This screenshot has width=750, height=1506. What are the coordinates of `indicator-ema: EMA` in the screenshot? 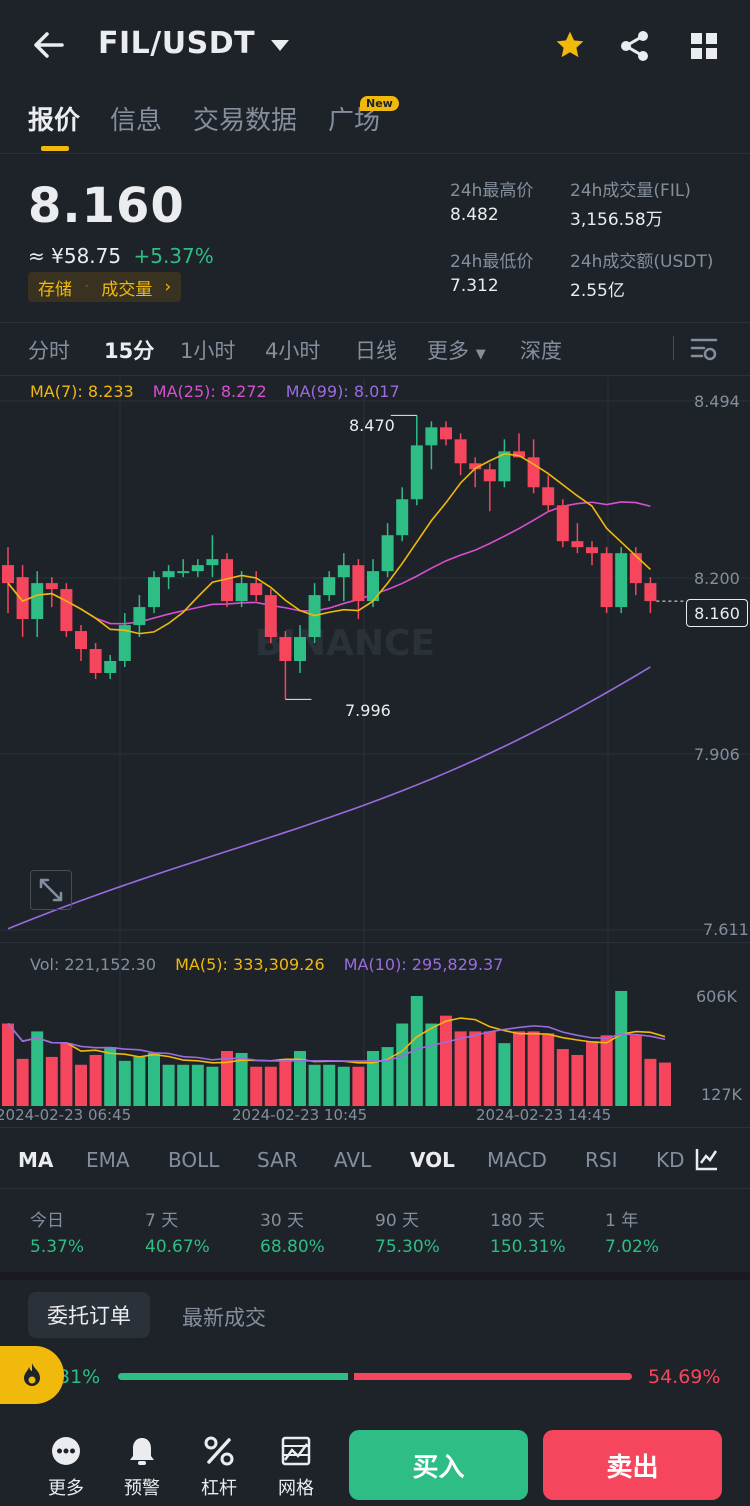 It's located at (108, 1160).